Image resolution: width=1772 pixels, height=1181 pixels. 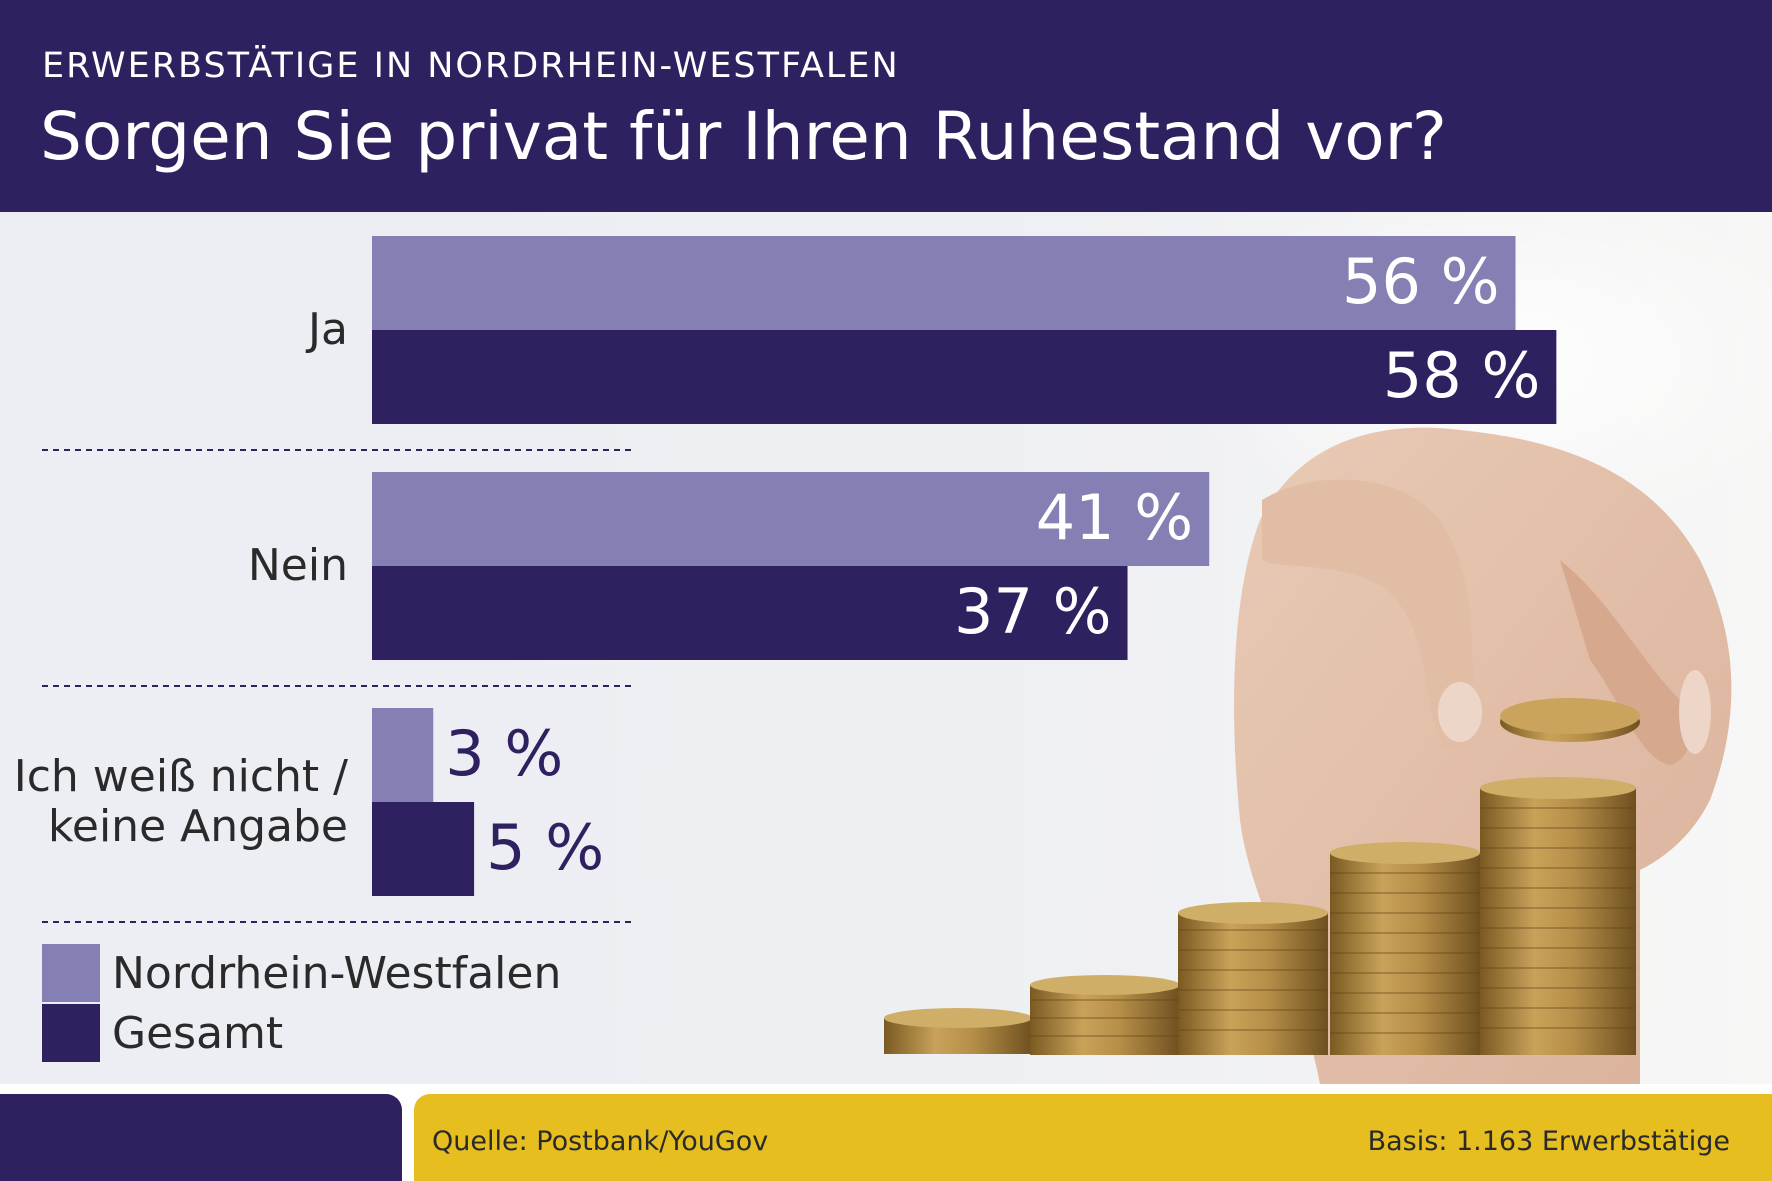 What do you see at coordinates (1462, 375) in the screenshot?
I see `data-label-ja-gesamt: 58 %` at bounding box center [1462, 375].